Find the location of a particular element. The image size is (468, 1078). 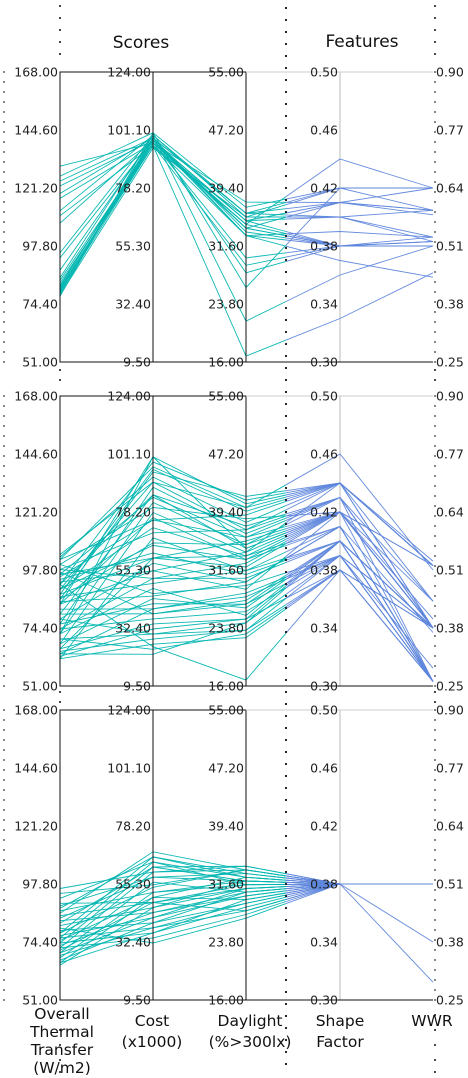

thermal-tick-label: 168.00 is located at coordinates (36, 396).